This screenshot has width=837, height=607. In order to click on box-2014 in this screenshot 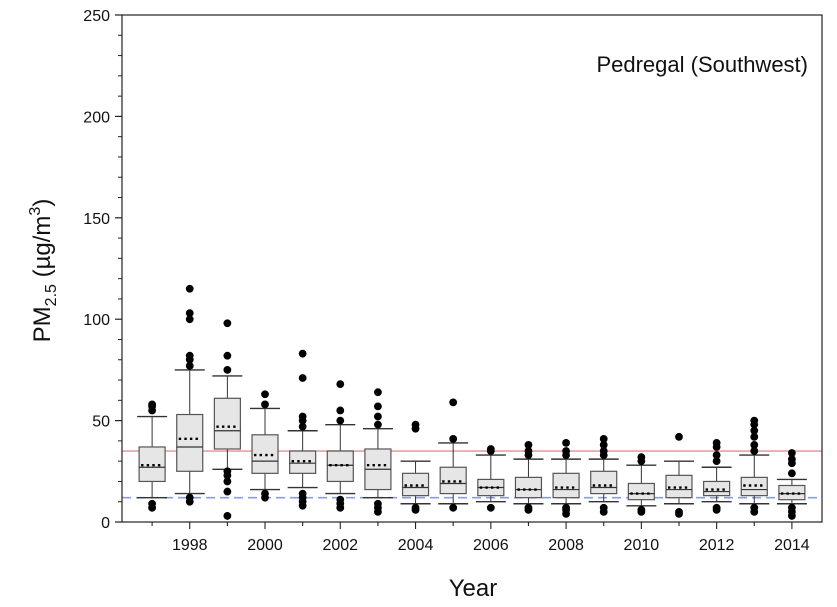, I will do `click(791, 484)`.